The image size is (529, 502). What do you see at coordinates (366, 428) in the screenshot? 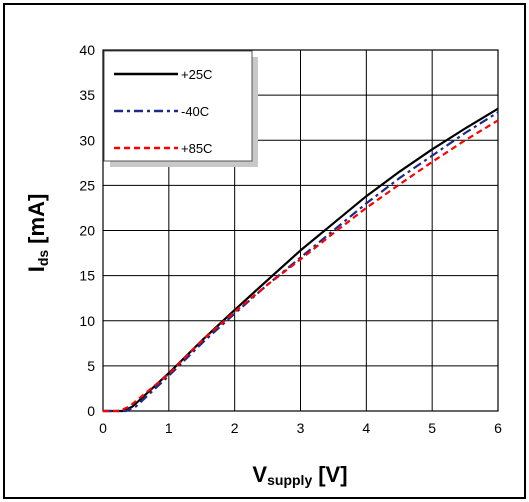
I see `x-tick-label: 4` at bounding box center [366, 428].